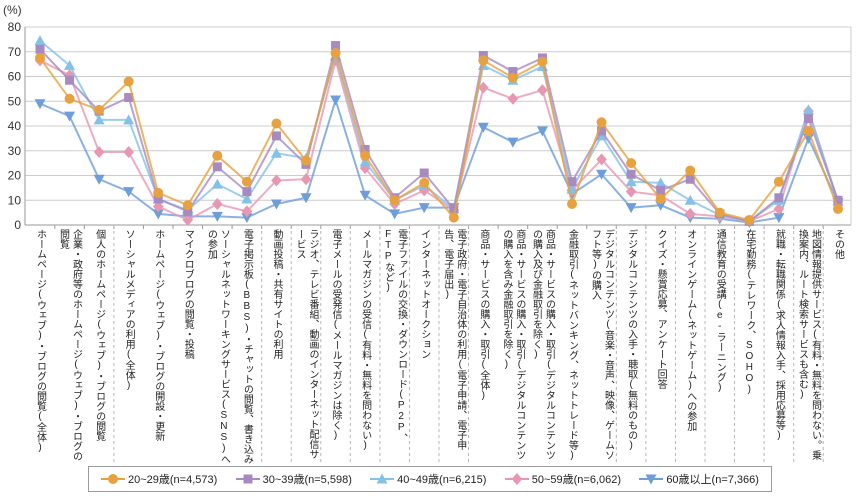  Describe the element at coordinates (602, 174) in the screenshot. I see `data-point-marker-s4-c19` at that location.